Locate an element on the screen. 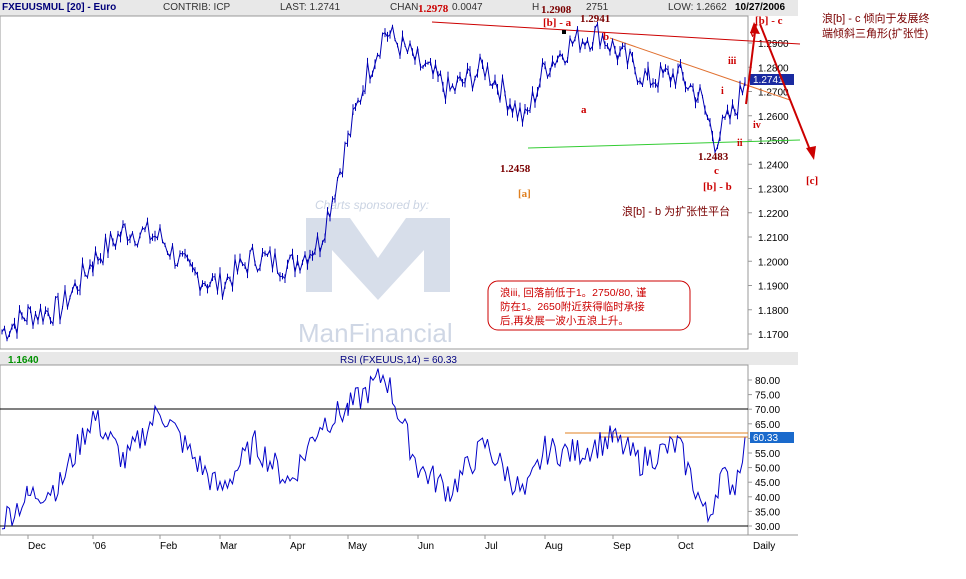 This screenshot has height=579, width=966. rsi-label-bar is located at coordinates (399, 358).